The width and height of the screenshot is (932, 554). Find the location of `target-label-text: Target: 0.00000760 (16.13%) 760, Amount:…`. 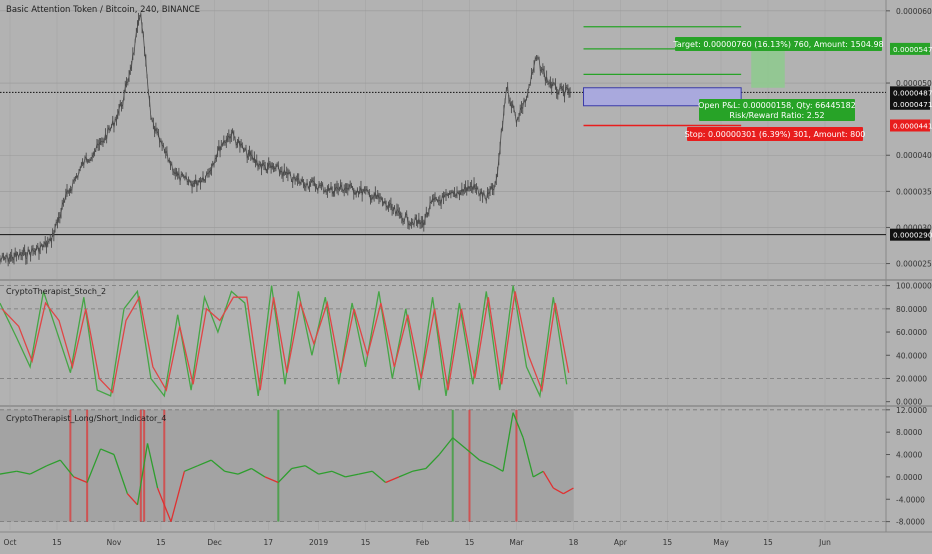

target-label-text: Target: 0.00000760 (16.13%) 760, Amount:… is located at coordinates (777, 44).